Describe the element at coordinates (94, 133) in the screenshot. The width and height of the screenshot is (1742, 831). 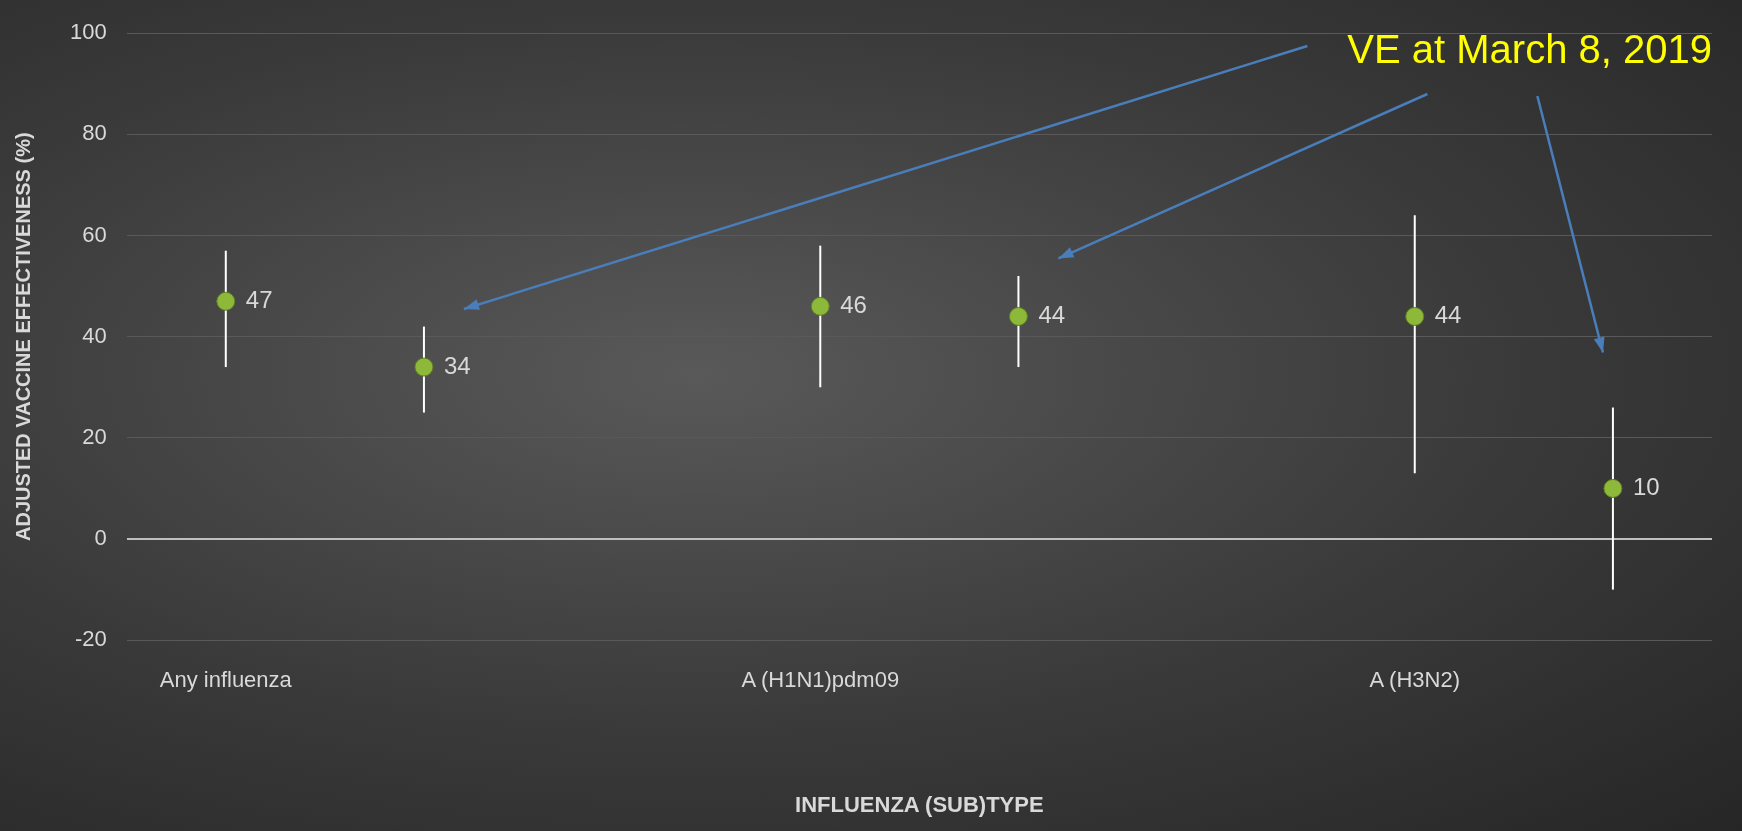
I see `y-tick-label: 80` at that location.